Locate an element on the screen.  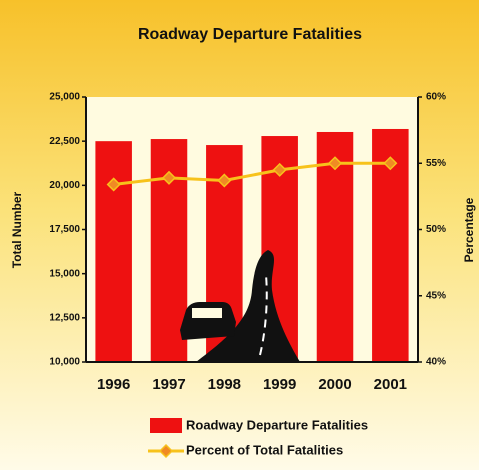
y-tick-label: 12,500 is located at coordinates (64, 317).